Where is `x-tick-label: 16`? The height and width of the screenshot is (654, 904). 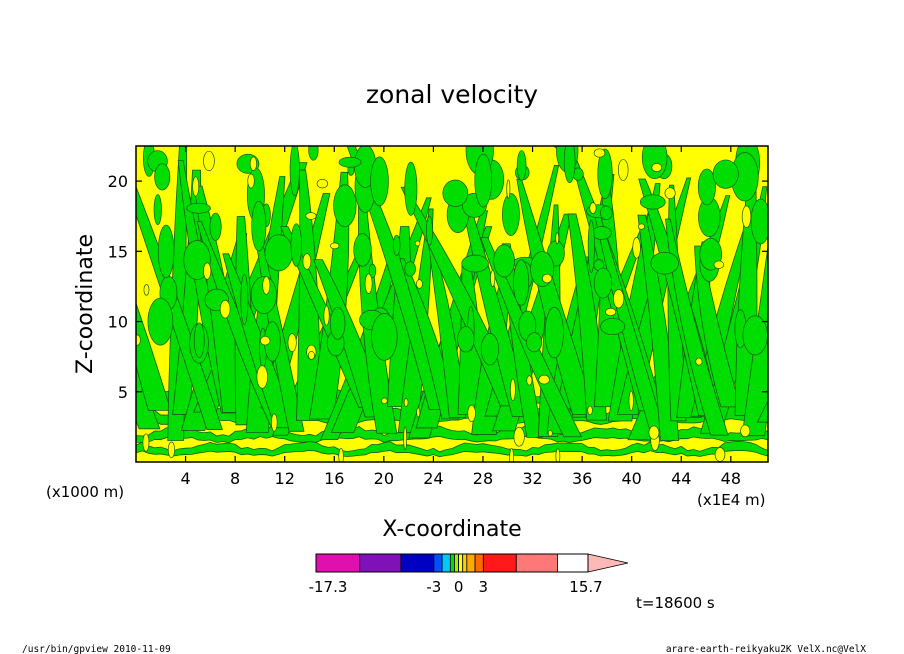 x-tick-label: 16 is located at coordinates (334, 478).